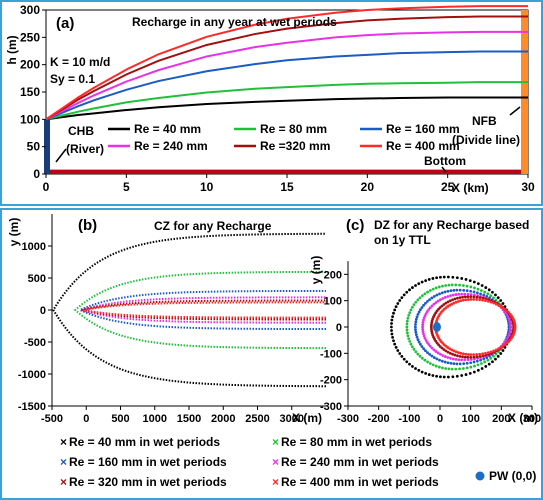 Image resolution: width=543 pixels, height=500 pixels. I want to click on x-axis-label-c: X (m), so click(523, 418).